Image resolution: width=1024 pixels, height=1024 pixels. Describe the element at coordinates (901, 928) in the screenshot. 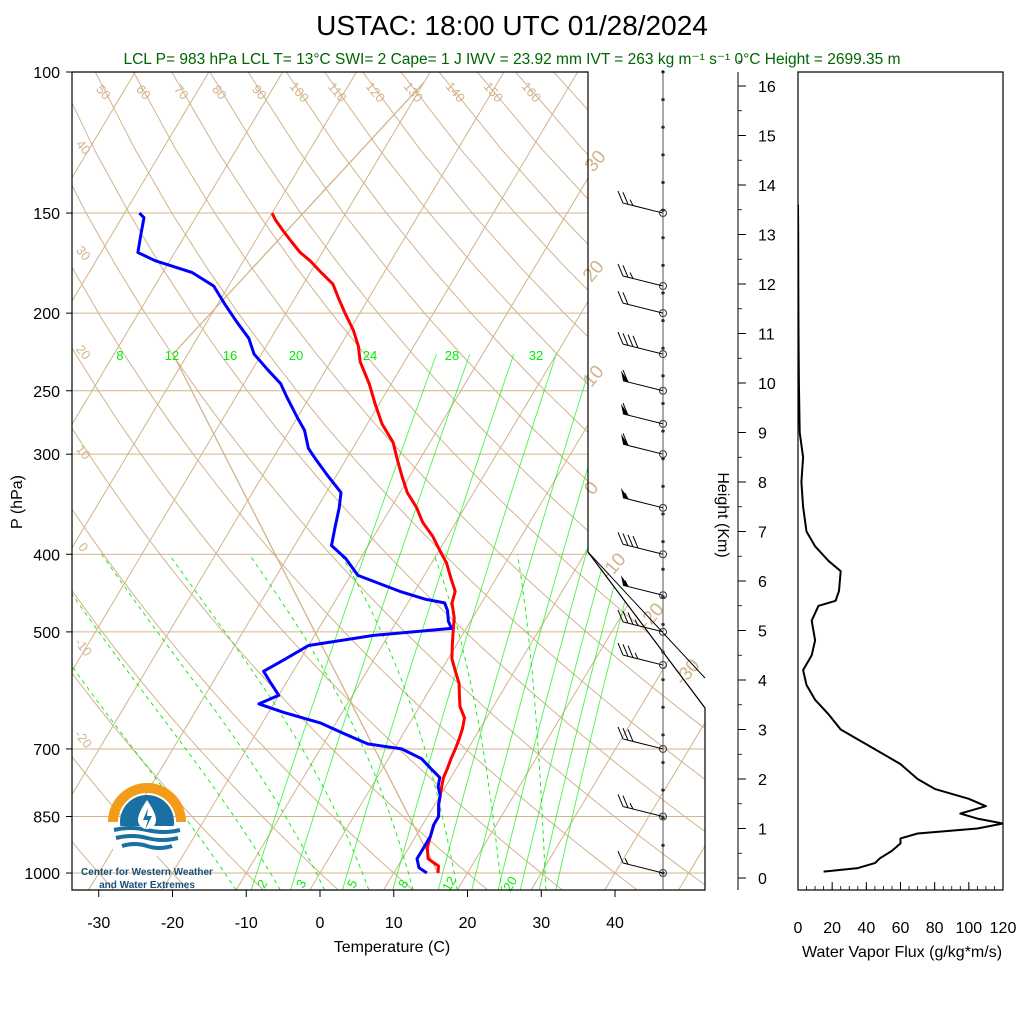

I see `flux-x-tick-label: 60` at that location.